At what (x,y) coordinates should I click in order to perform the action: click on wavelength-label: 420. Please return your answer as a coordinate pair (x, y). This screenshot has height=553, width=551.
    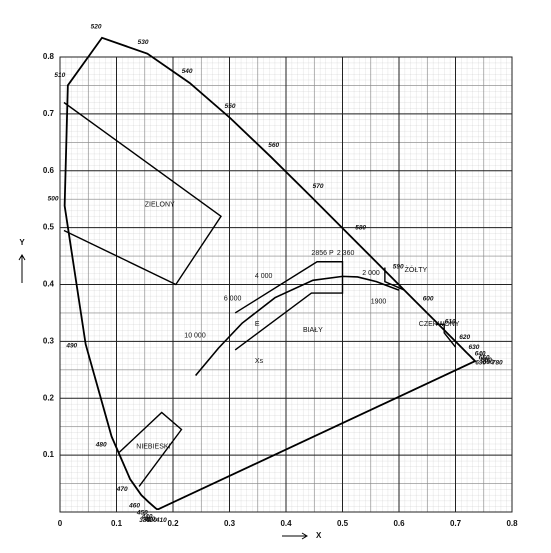
    Looking at the image, I should click on (151, 520).